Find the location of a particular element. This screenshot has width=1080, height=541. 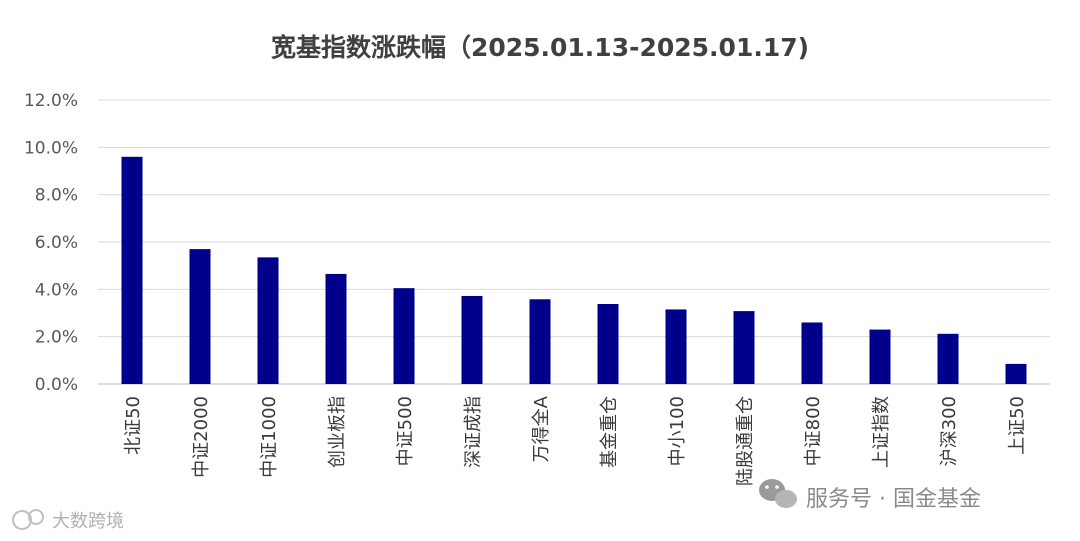

wechat-icon is located at coordinates (778, 493).